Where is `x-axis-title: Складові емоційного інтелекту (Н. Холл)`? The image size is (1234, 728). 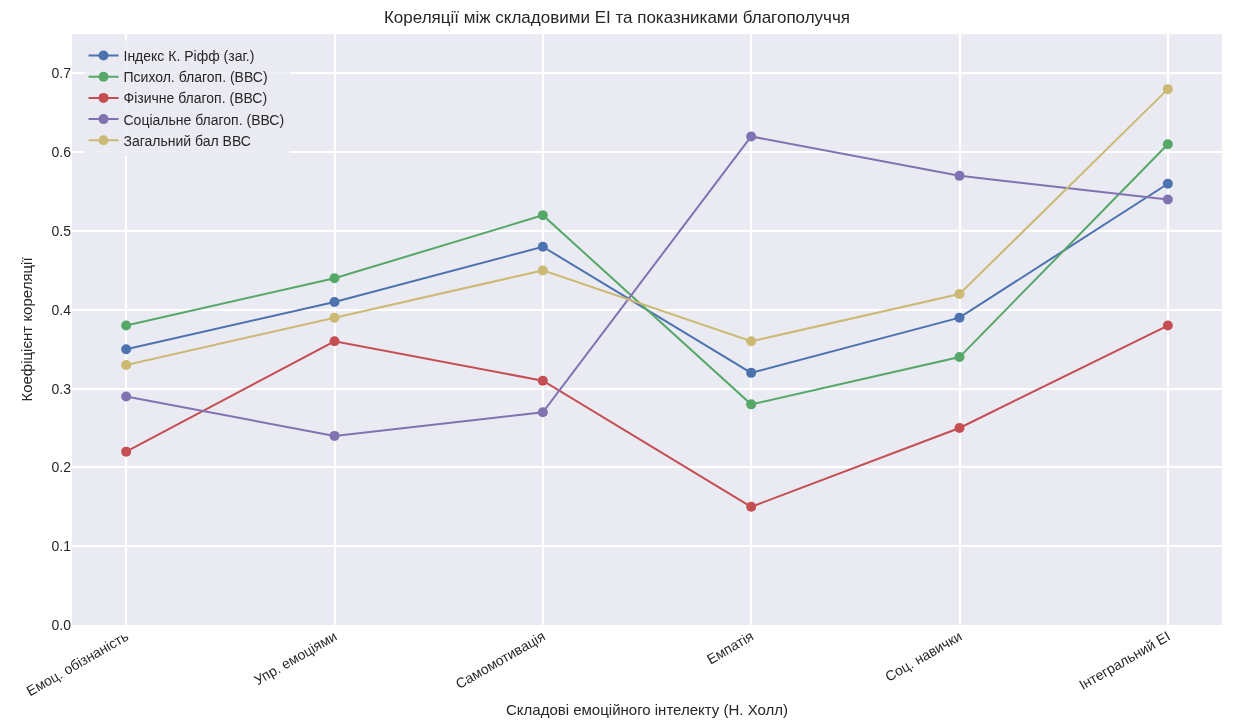 x-axis-title: Складові емоційного інтелекту (Н. Холл) is located at coordinates (647, 710).